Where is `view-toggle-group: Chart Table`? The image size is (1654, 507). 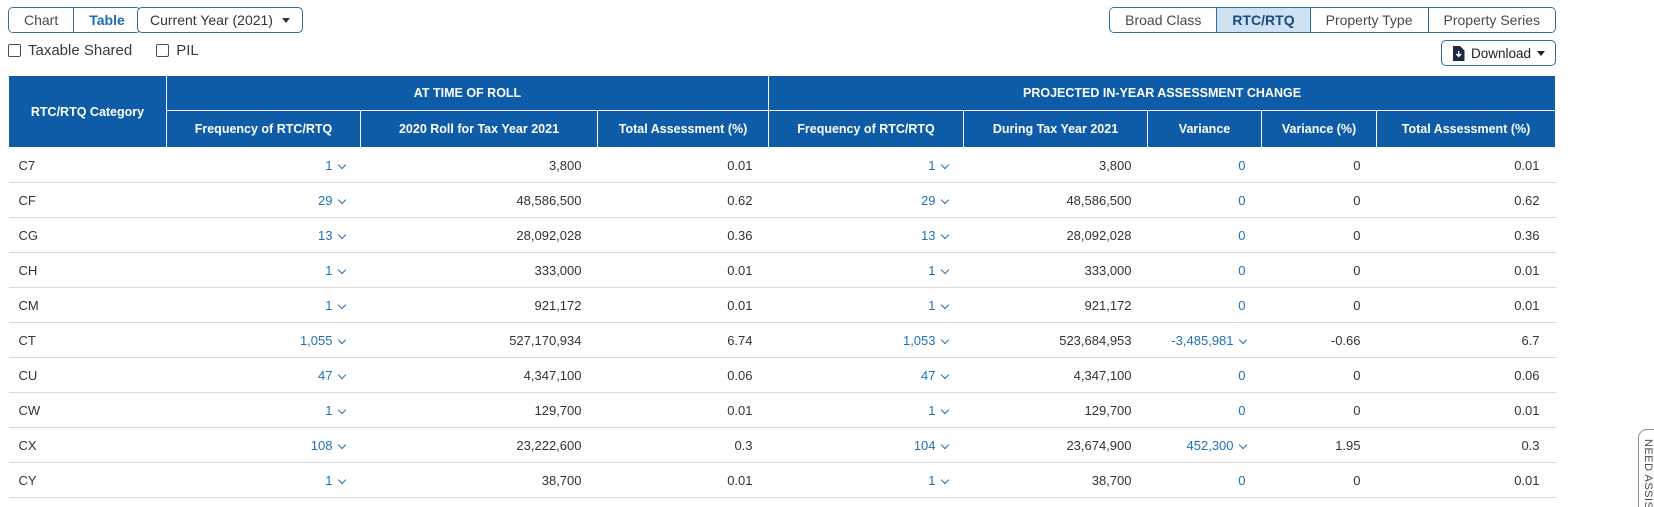
view-toggle-group: Chart Table is located at coordinates (74, 20).